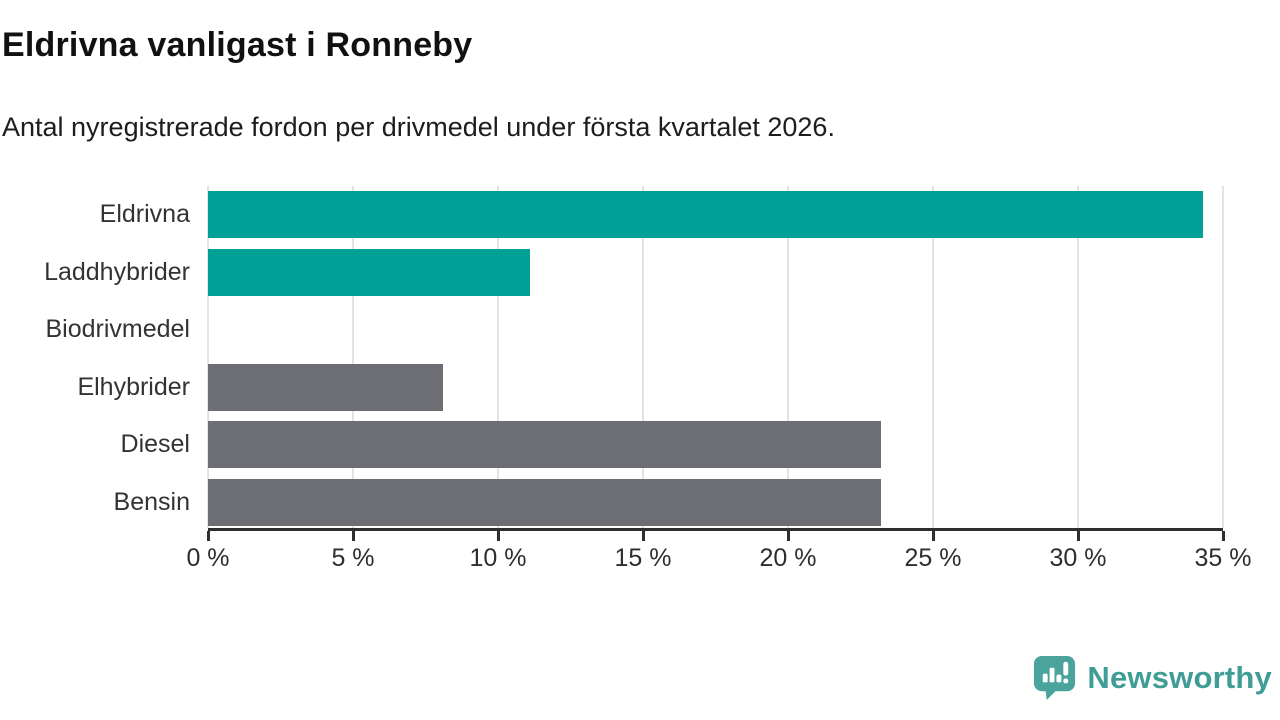 This screenshot has width=1280, height=720. What do you see at coordinates (237, 45) in the screenshot?
I see `page-title: Eldrivna vanligast i Ronneby` at bounding box center [237, 45].